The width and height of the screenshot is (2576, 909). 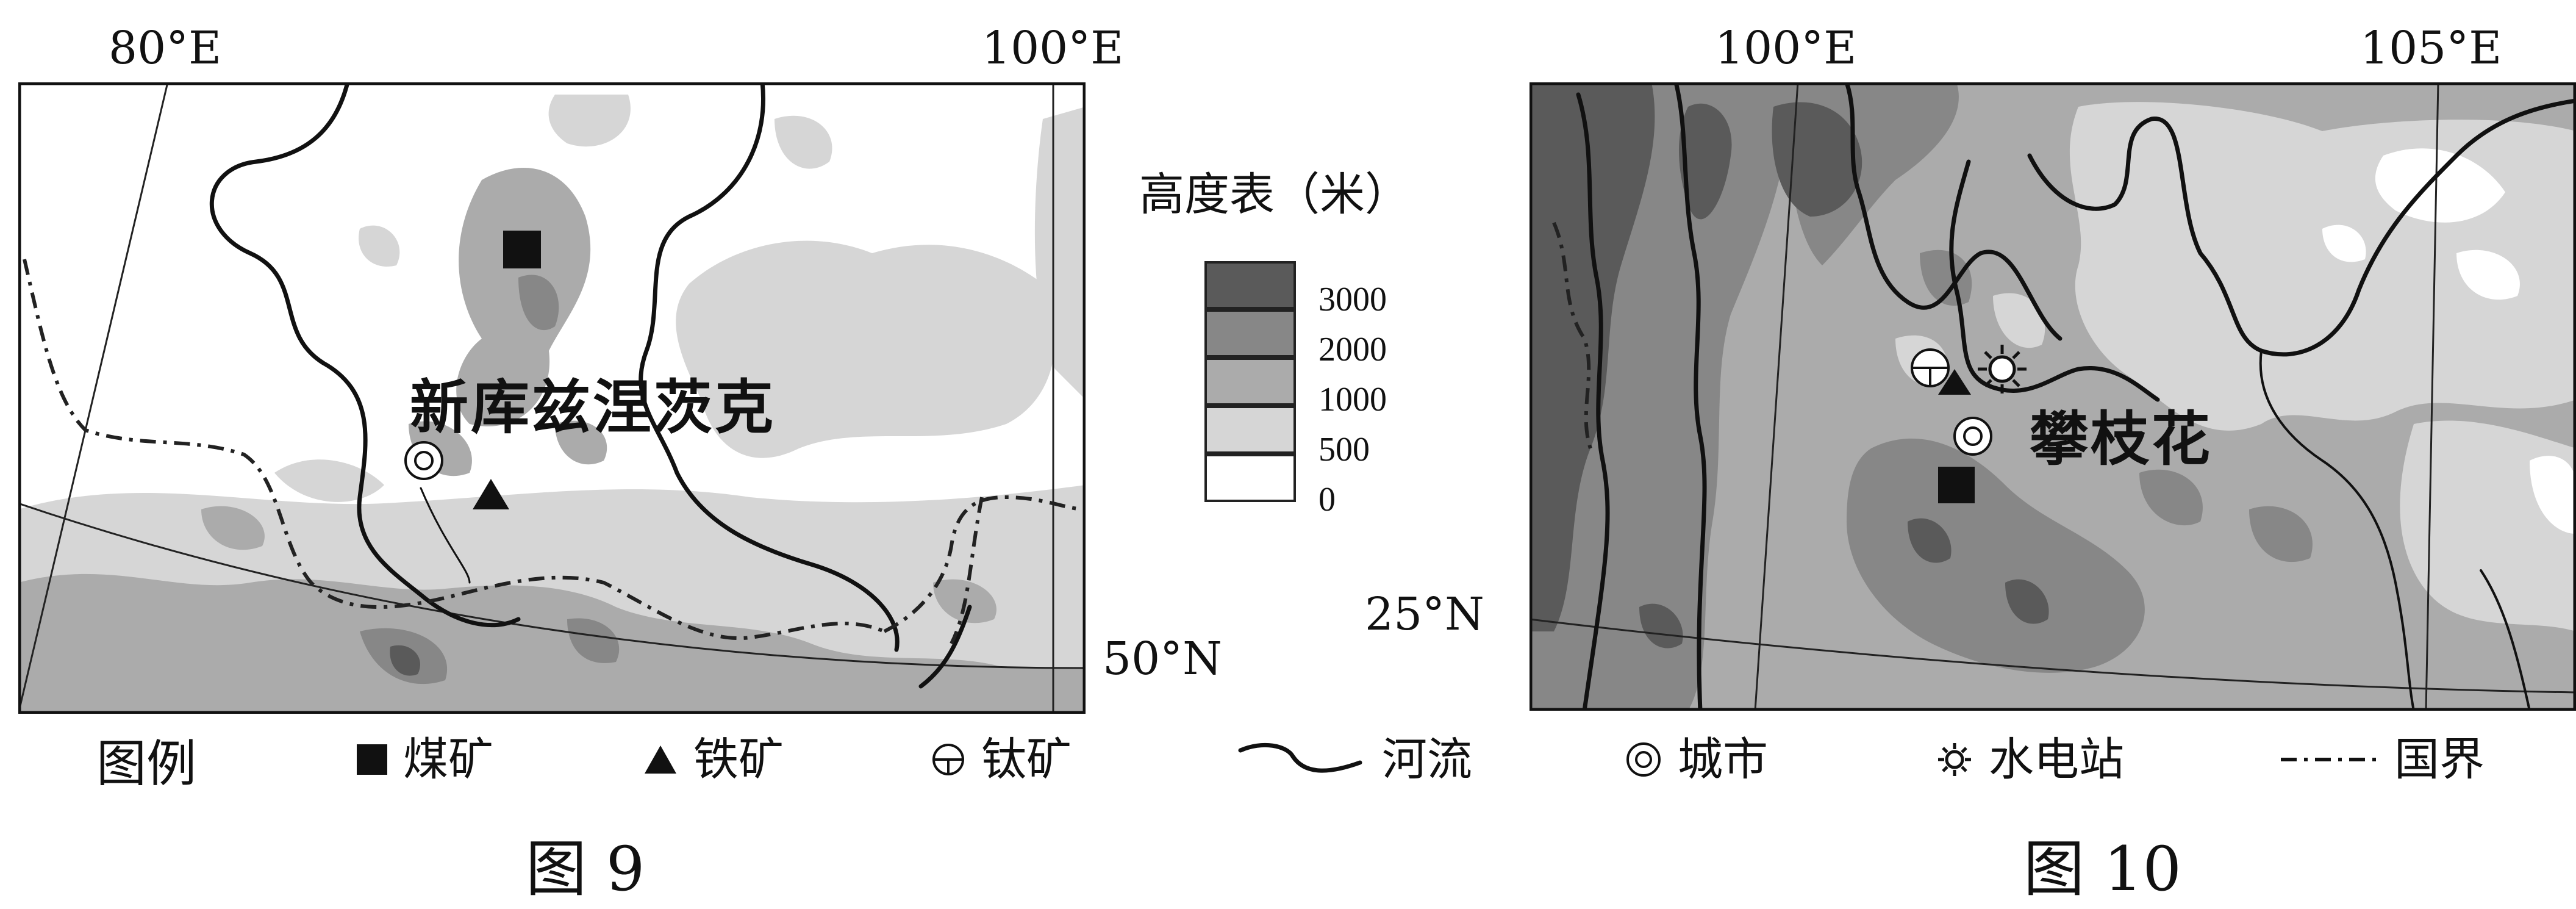 What do you see at coordinates (2056, 759) in the screenshot?
I see `legend-label-hydropower: 水电站` at bounding box center [2056, 759].